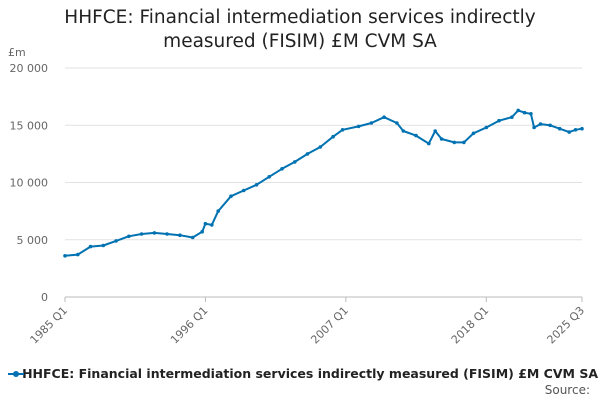 Image resolution: width=600 pixels, height=400 pixels. I want to click on y-tick-label: 10 000, so click(29, 183).